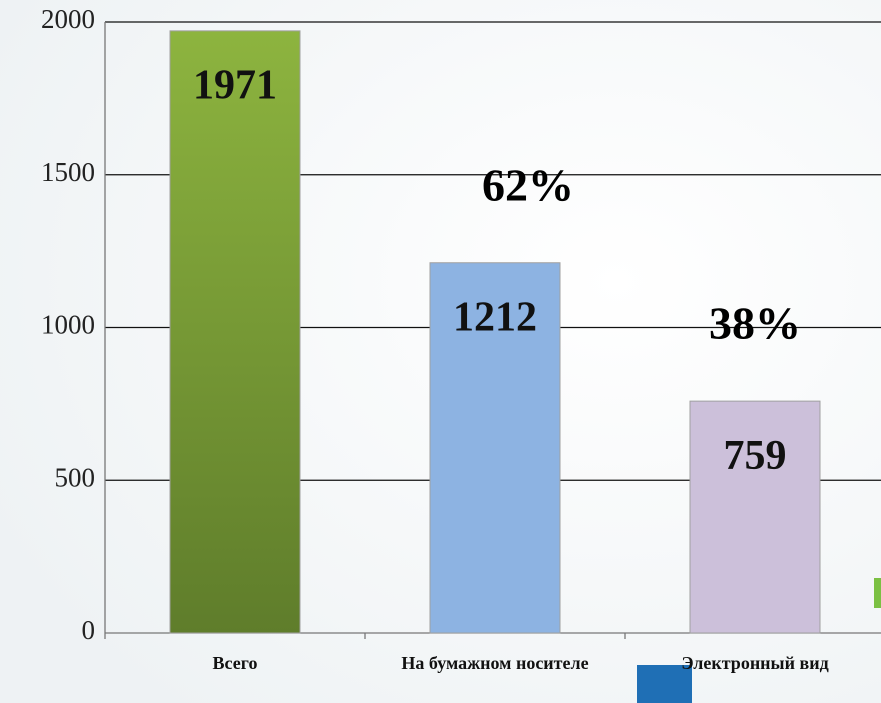 The image size is (881, 703). I want to click on y-tick-label: 1500, so click(68, 172).